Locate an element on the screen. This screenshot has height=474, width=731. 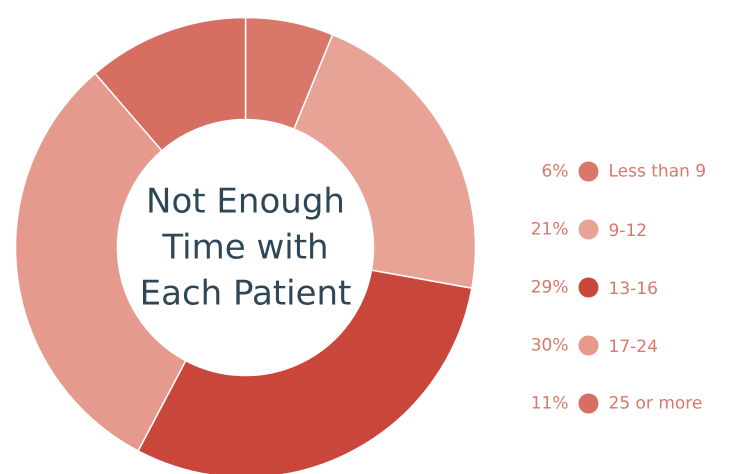
data-label: 29% is located at coordinates (549, 288).